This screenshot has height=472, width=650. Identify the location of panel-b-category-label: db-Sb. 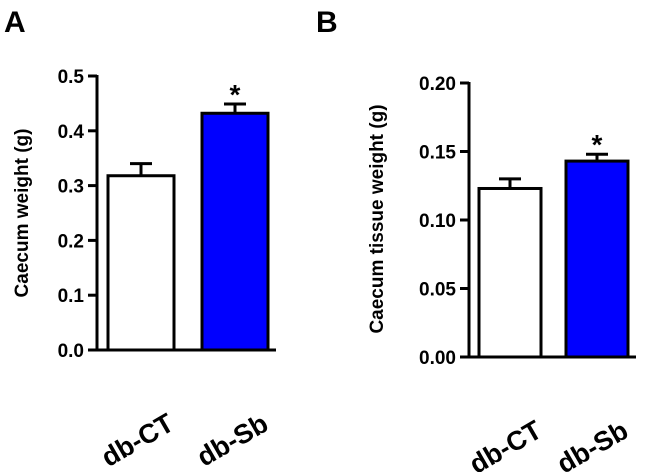
(592, 443).